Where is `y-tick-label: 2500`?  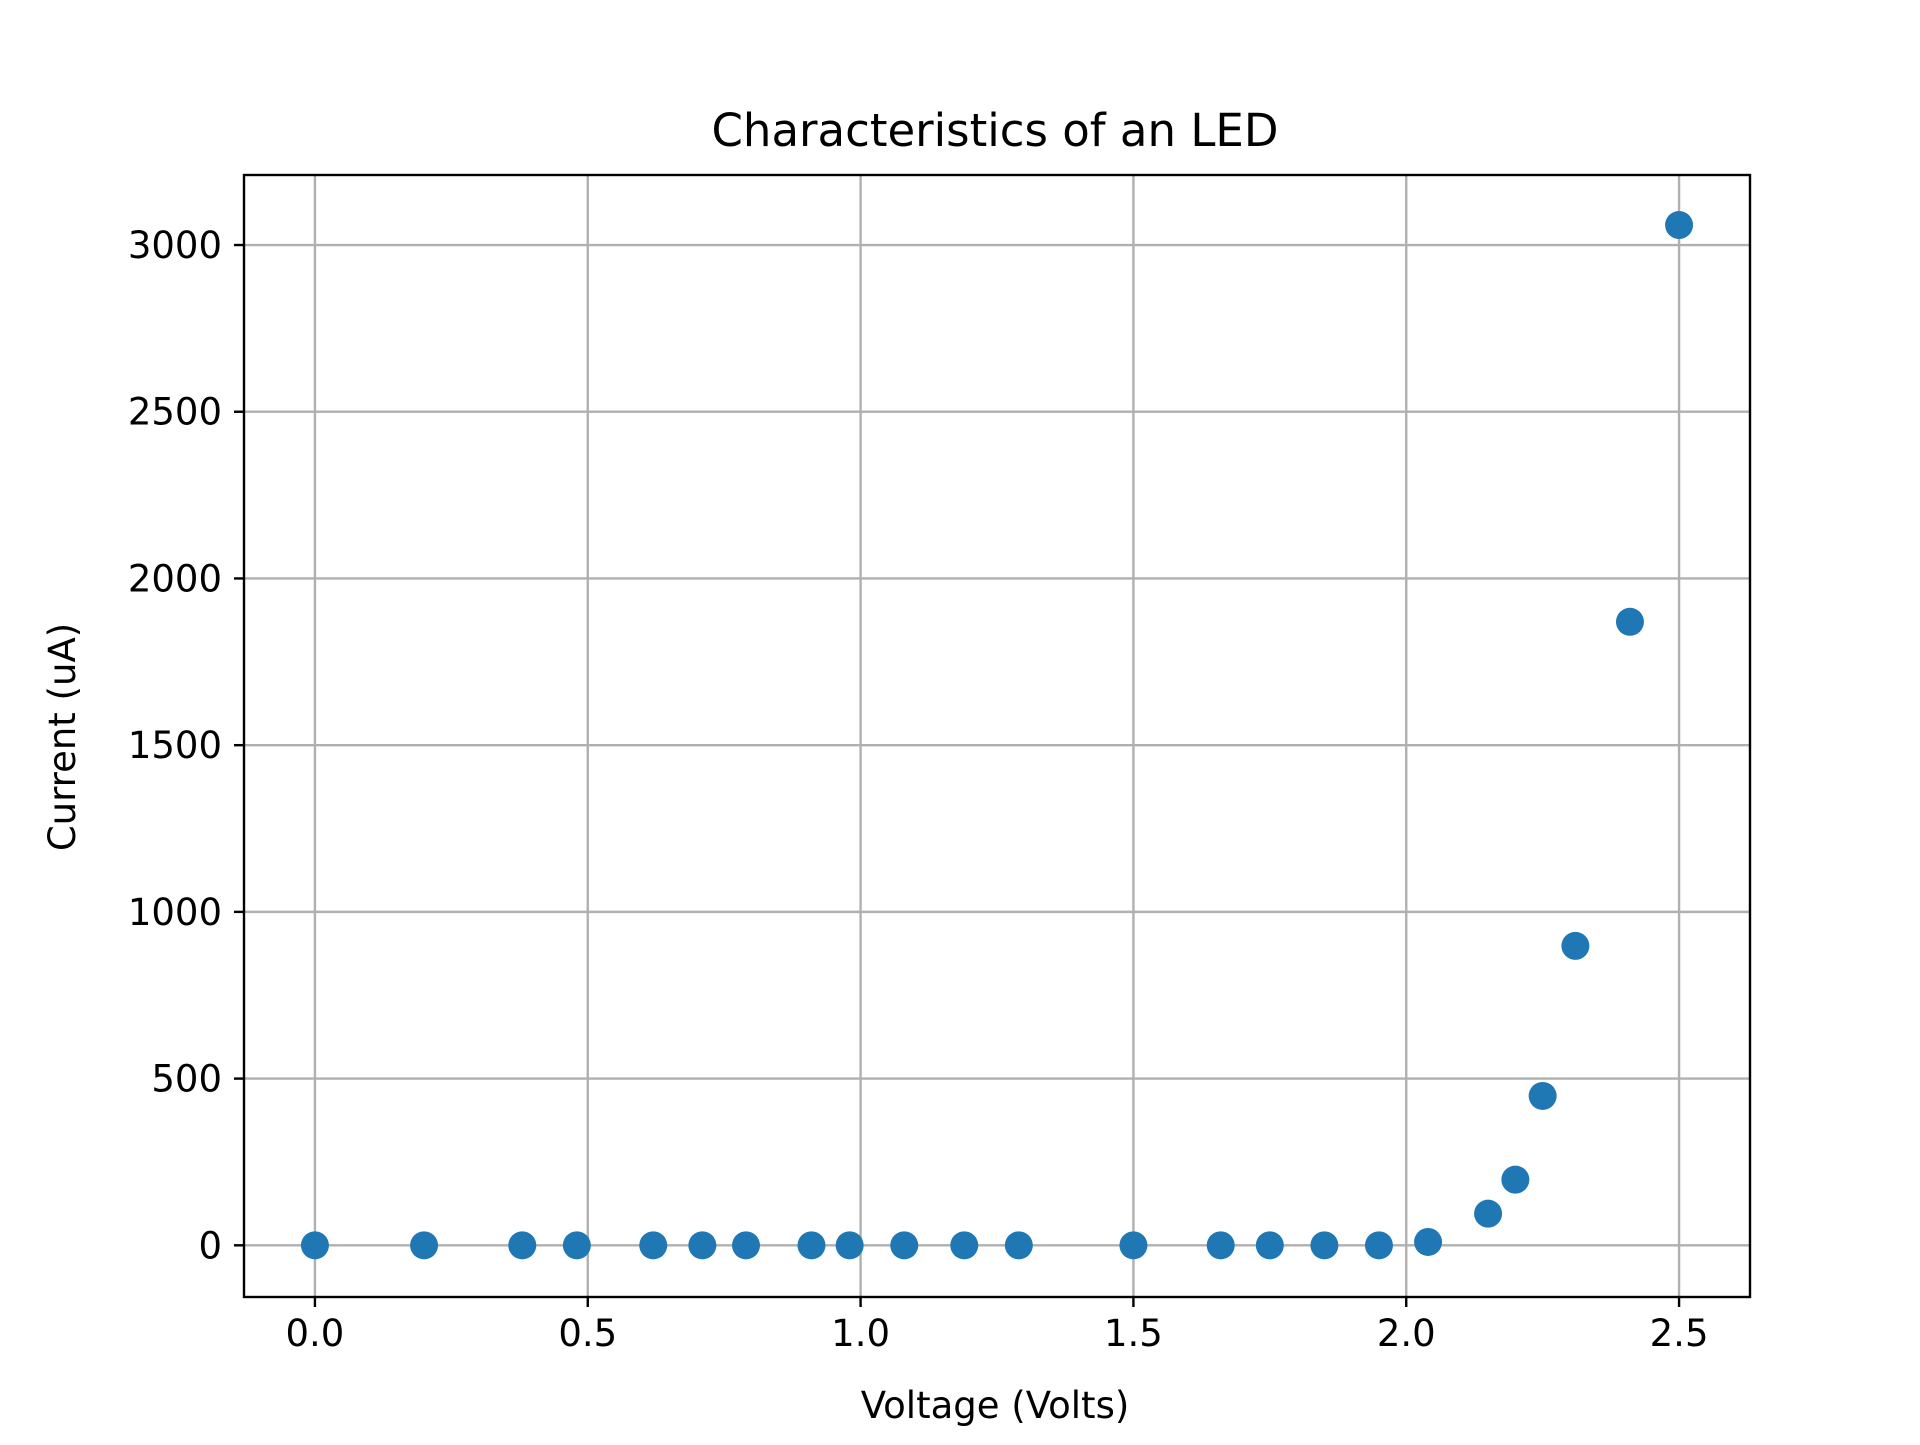 y-tick-label: 2500 is located at coordinates (175, 412).